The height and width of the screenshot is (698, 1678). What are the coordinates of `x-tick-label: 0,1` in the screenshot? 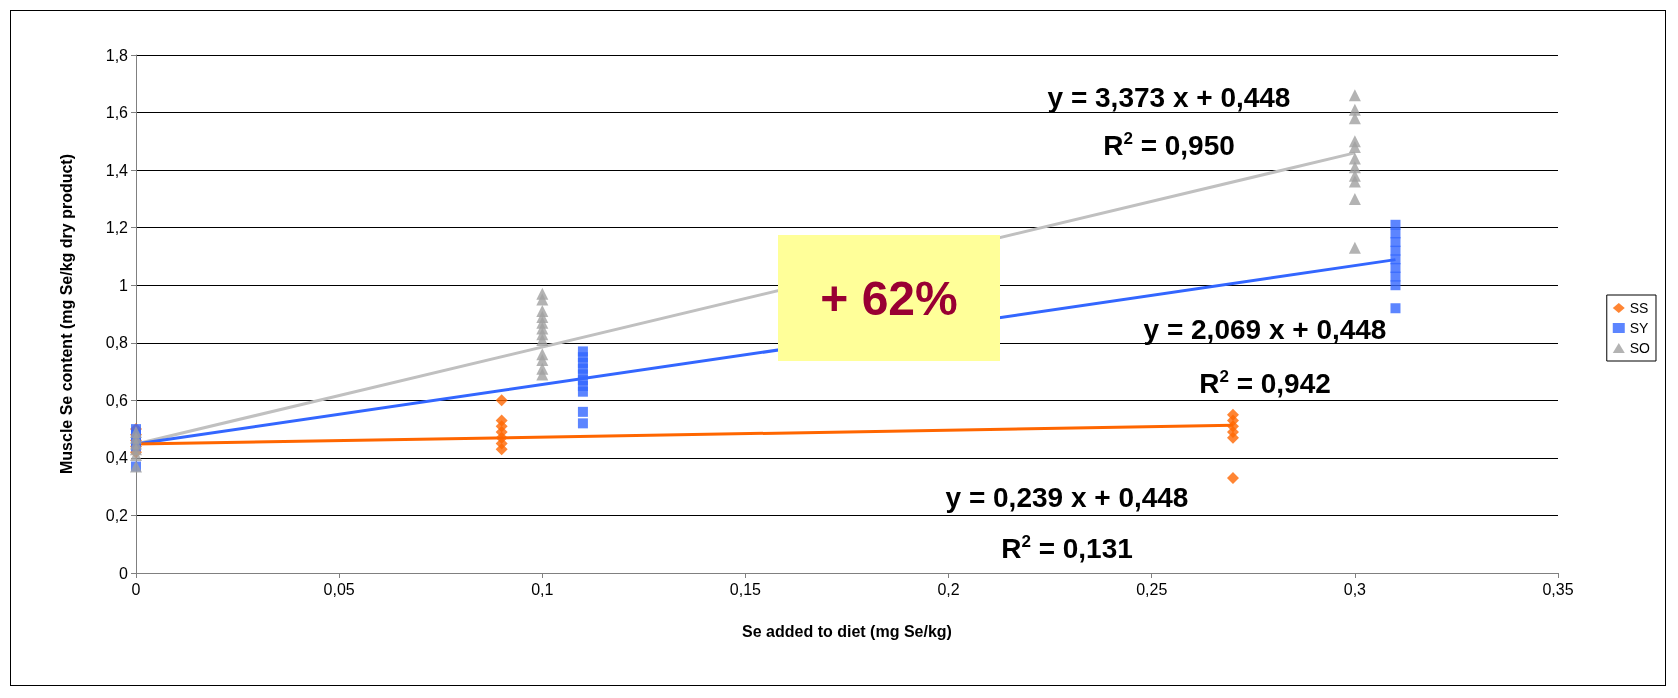 It's located at (542, 589).